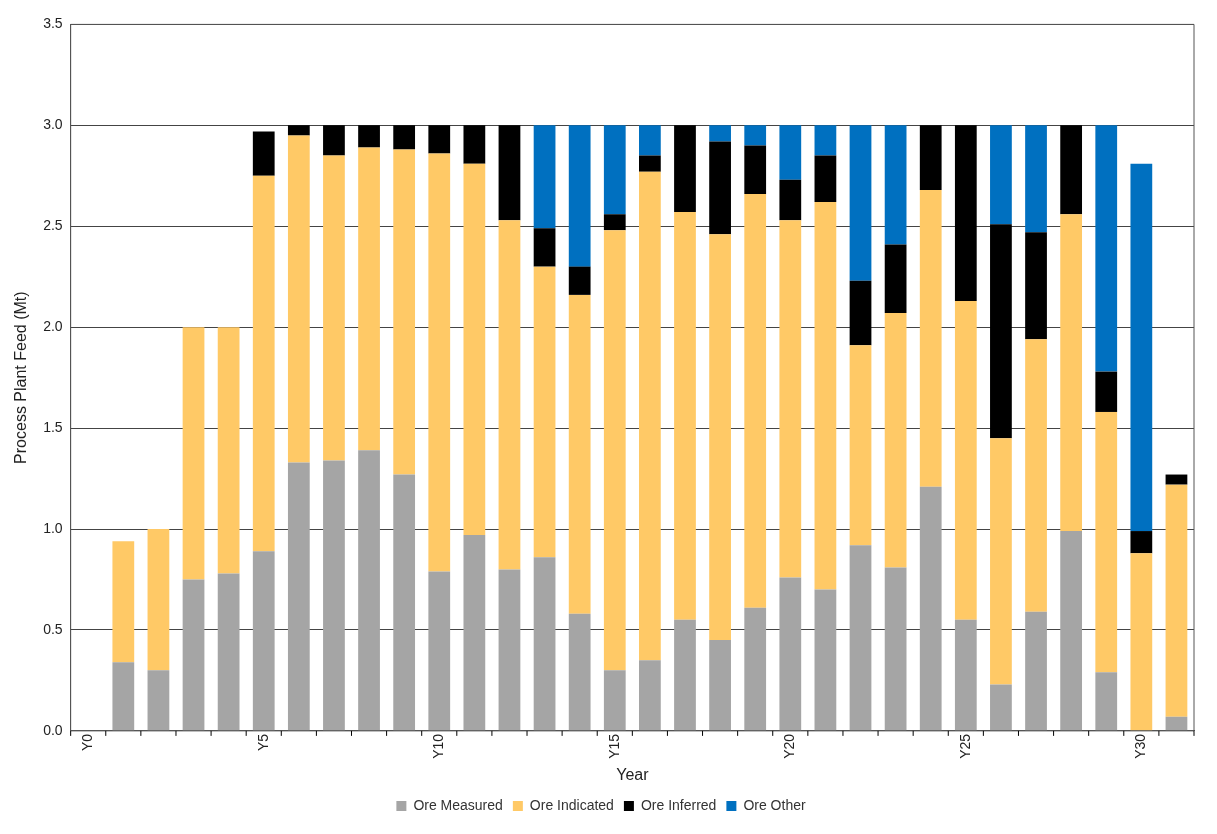 The height and width of the screenshot is (834, 1217). I want to click on legend-label: Ore Inferred, so click(678, 804).